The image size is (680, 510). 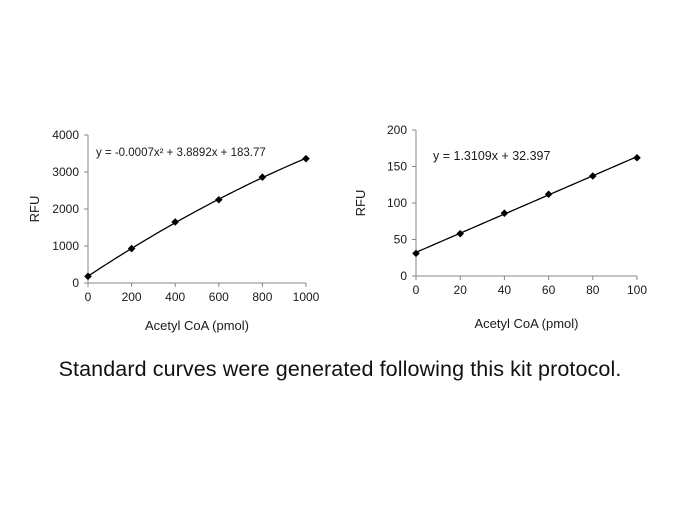 What do you see at coordinates (65, 135) in the screenshot?
I see `y-tick-label: 4000` at bounding box center [65, 135].